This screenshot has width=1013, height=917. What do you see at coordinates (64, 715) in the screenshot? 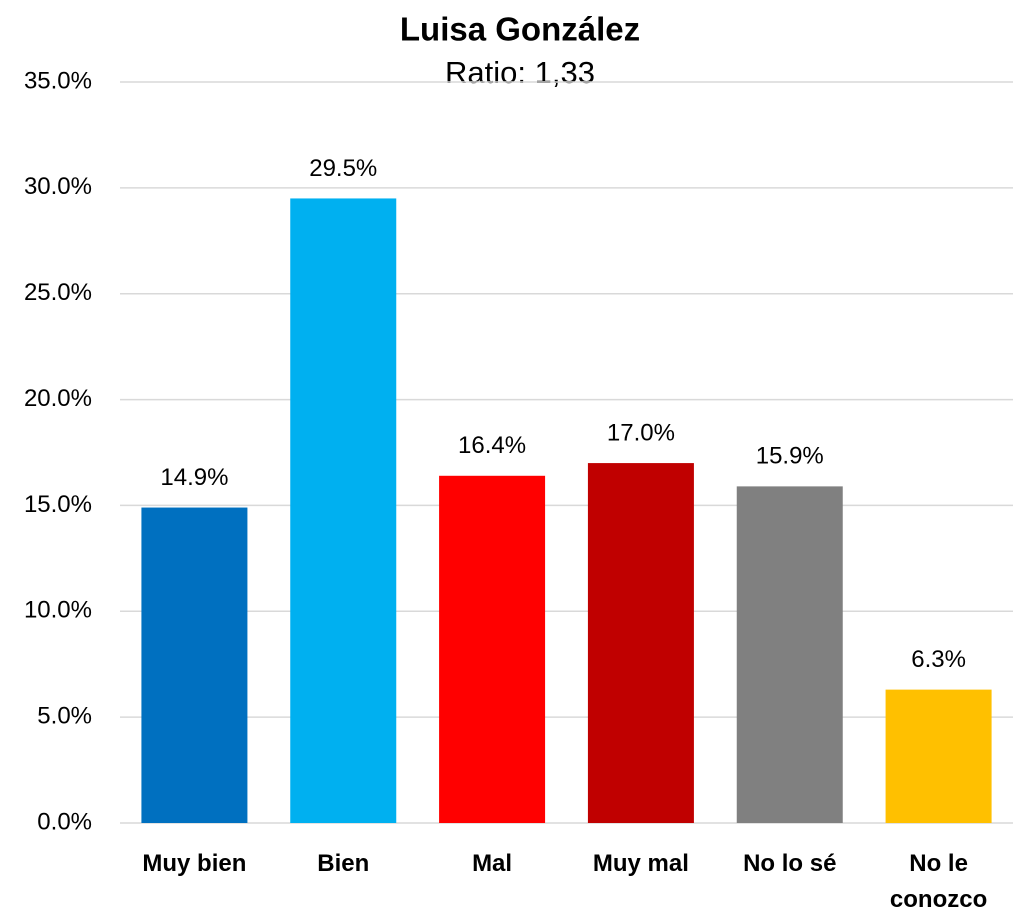
I see `y-tick-label: 5.0%` at bounding box center [64, 715].